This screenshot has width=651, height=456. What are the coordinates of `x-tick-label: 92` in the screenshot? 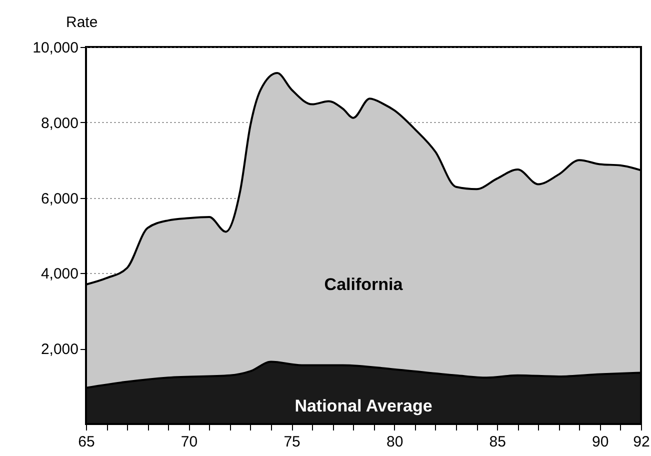 It's located at (641, 442).